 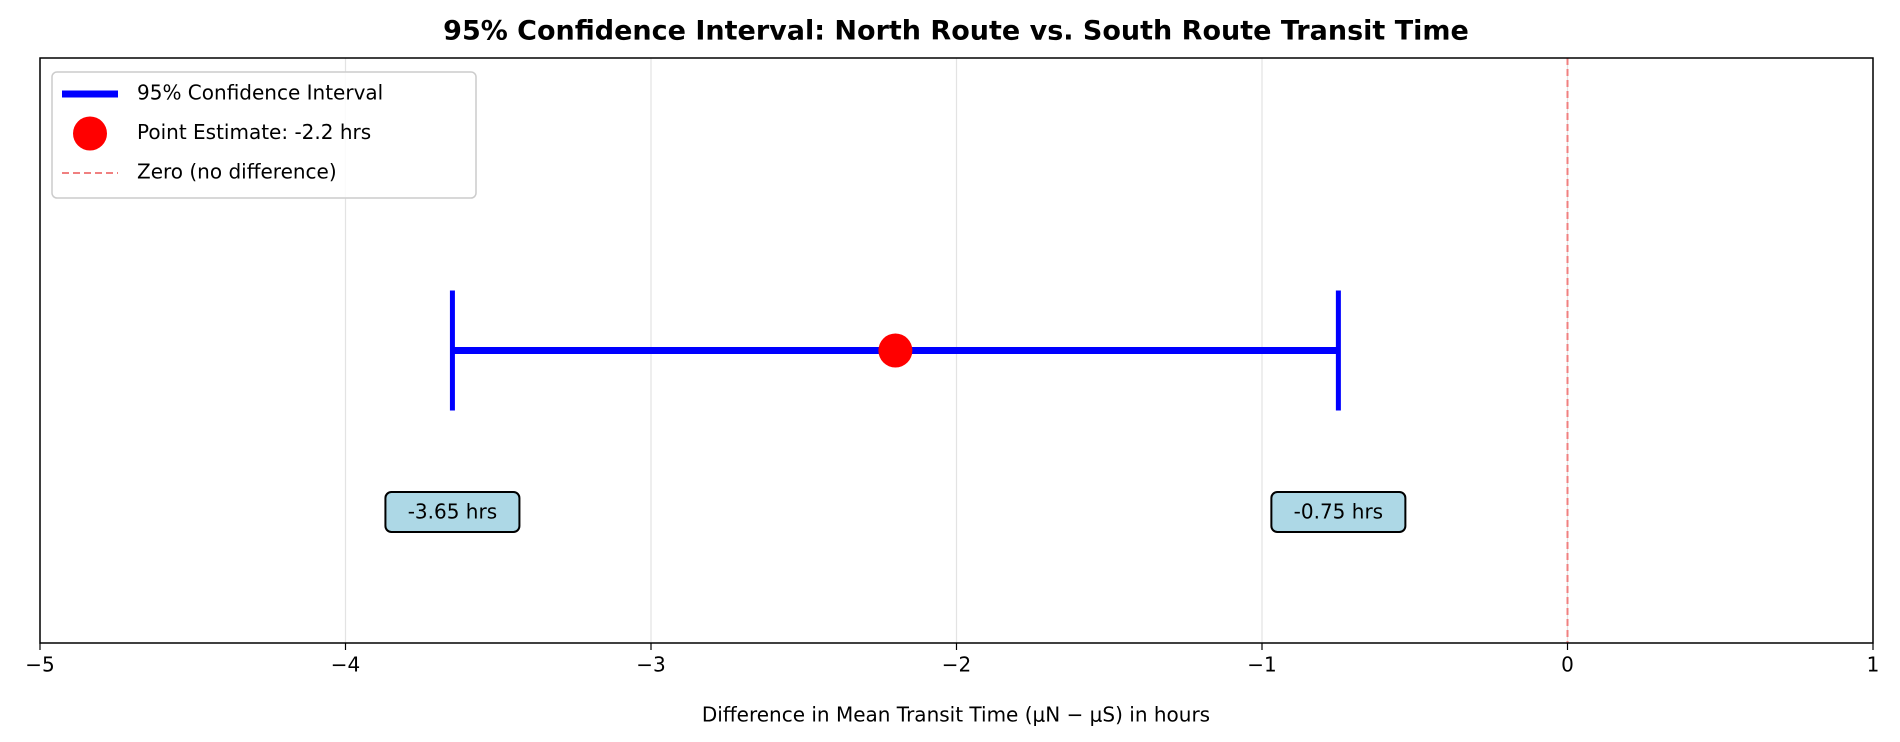 What do you see at coordinates (237, 172) in the screenshot?
I see `legend-label: Zero (no difference)` at bounding box center [237, 172].